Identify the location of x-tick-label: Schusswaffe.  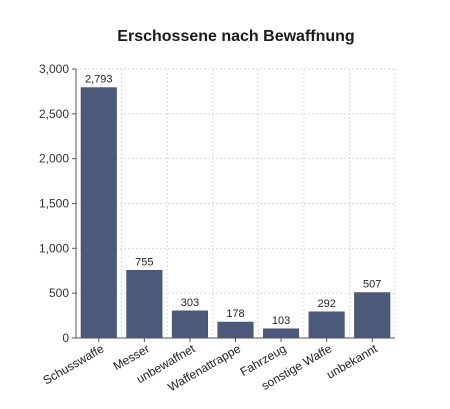
(74, 364).